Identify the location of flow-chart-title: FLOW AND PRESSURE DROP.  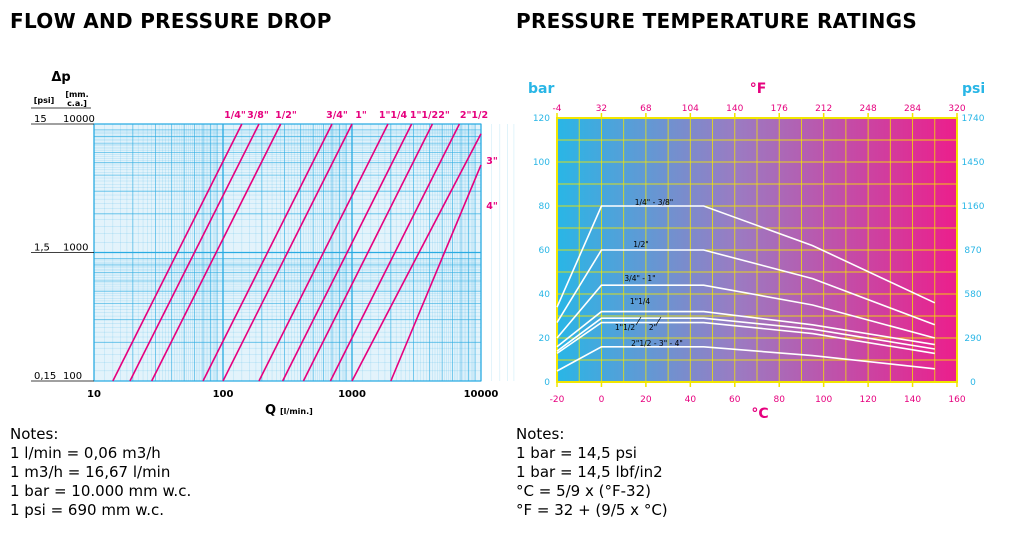
(171, 21).